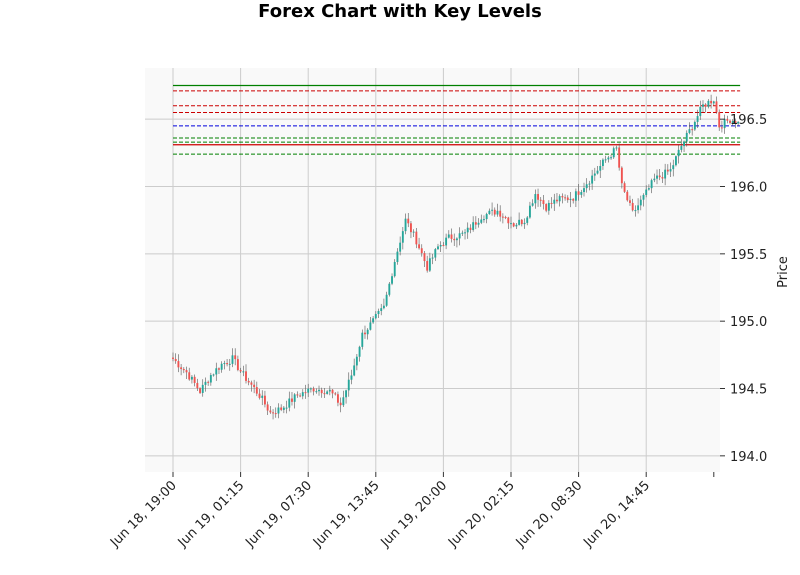  Describe the element at coordinates (748, 322) in the screenshot. I see `y-tick-label: 195.0` at that location.